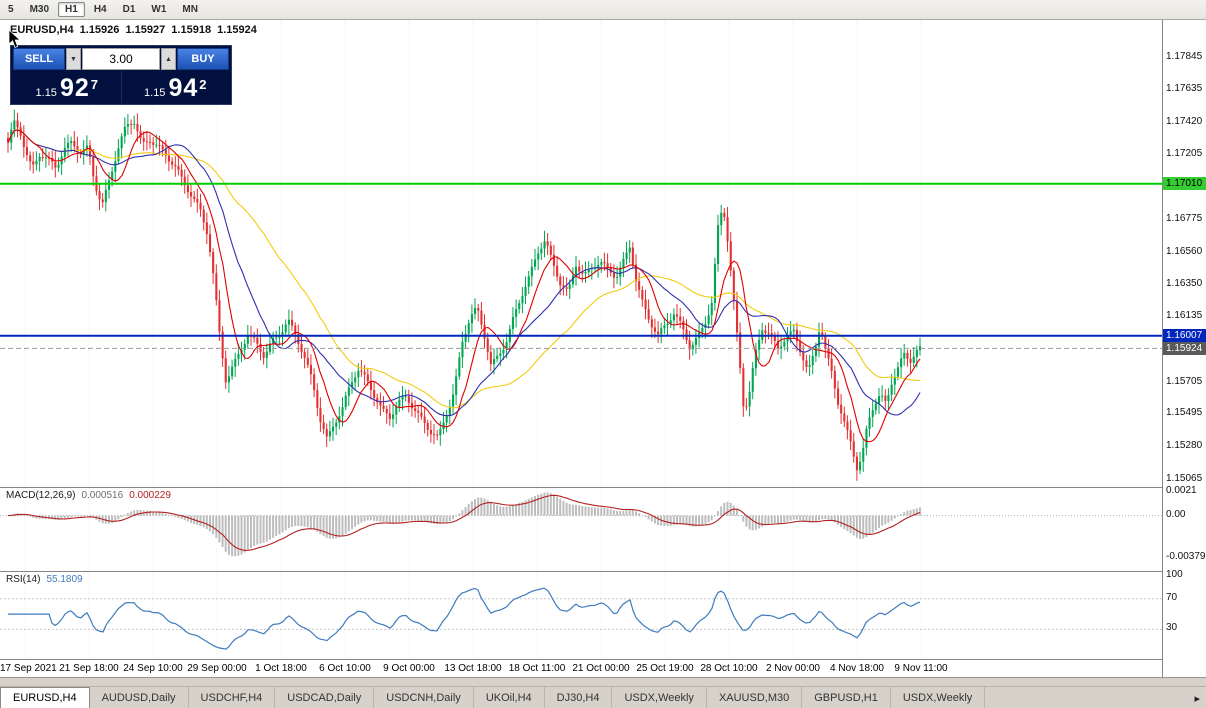 This screenshot has height=708, width=1206. Describe the element at coordinates (121, 59) in the screenshot. I see `volume-input` at that location.